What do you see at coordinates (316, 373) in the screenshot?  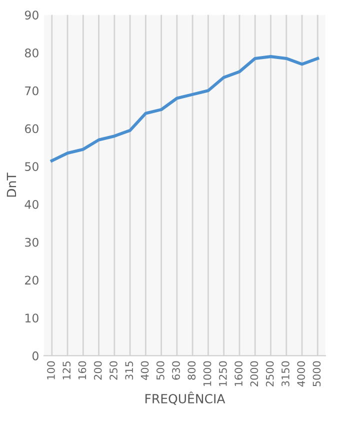 I see `x-tick-label: 5000` at bounding box center [316, 373].